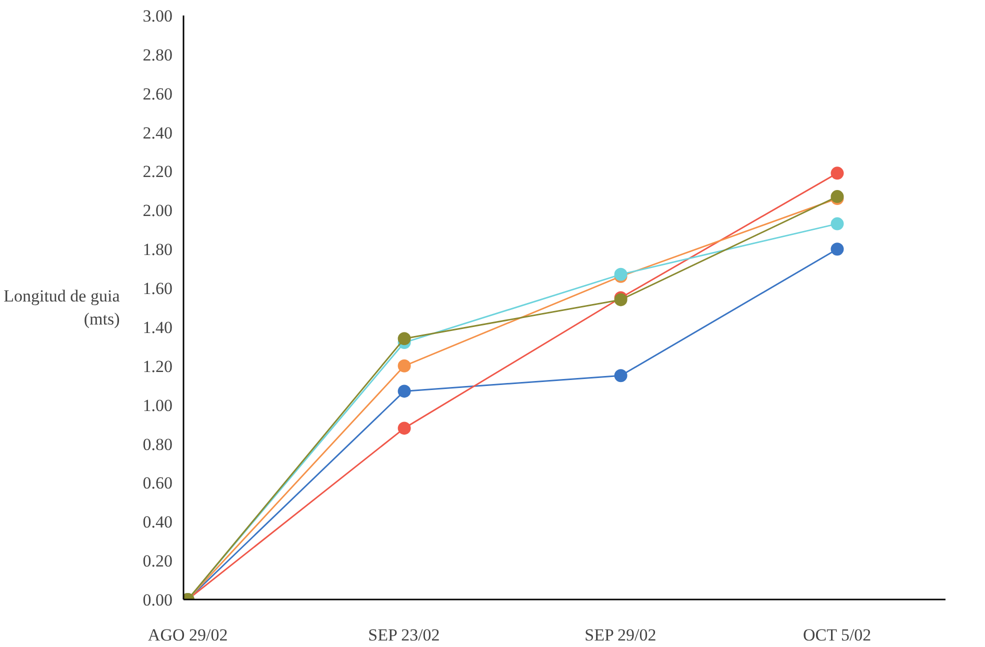 This screenshot has height=647, width=985. What do you see at coordinates (157, 327) in the screenshot?
I see `y-tick-label: 1.40` at bounding box center [157, 327].